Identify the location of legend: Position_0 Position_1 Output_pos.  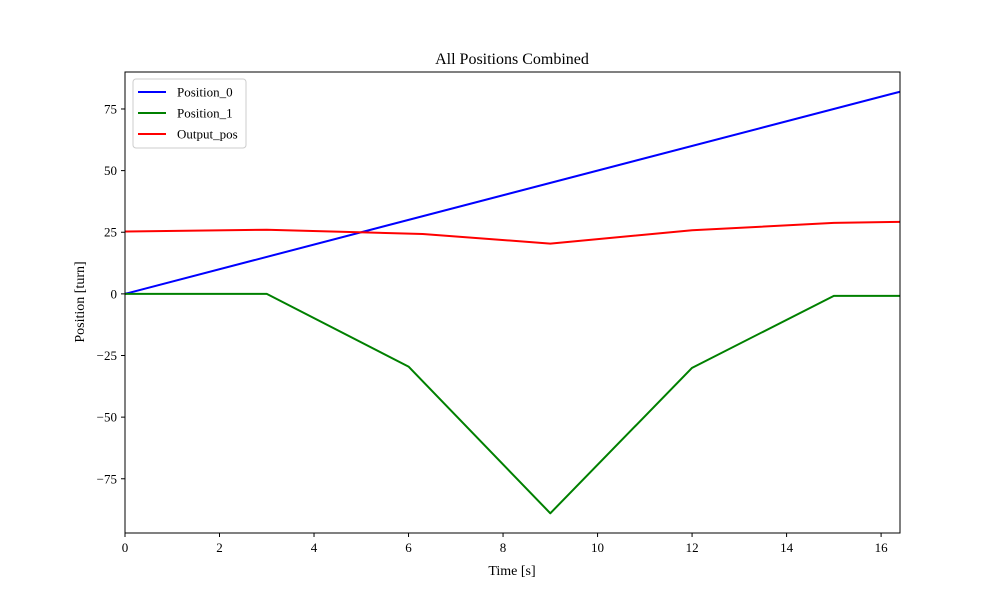
(189, 113).